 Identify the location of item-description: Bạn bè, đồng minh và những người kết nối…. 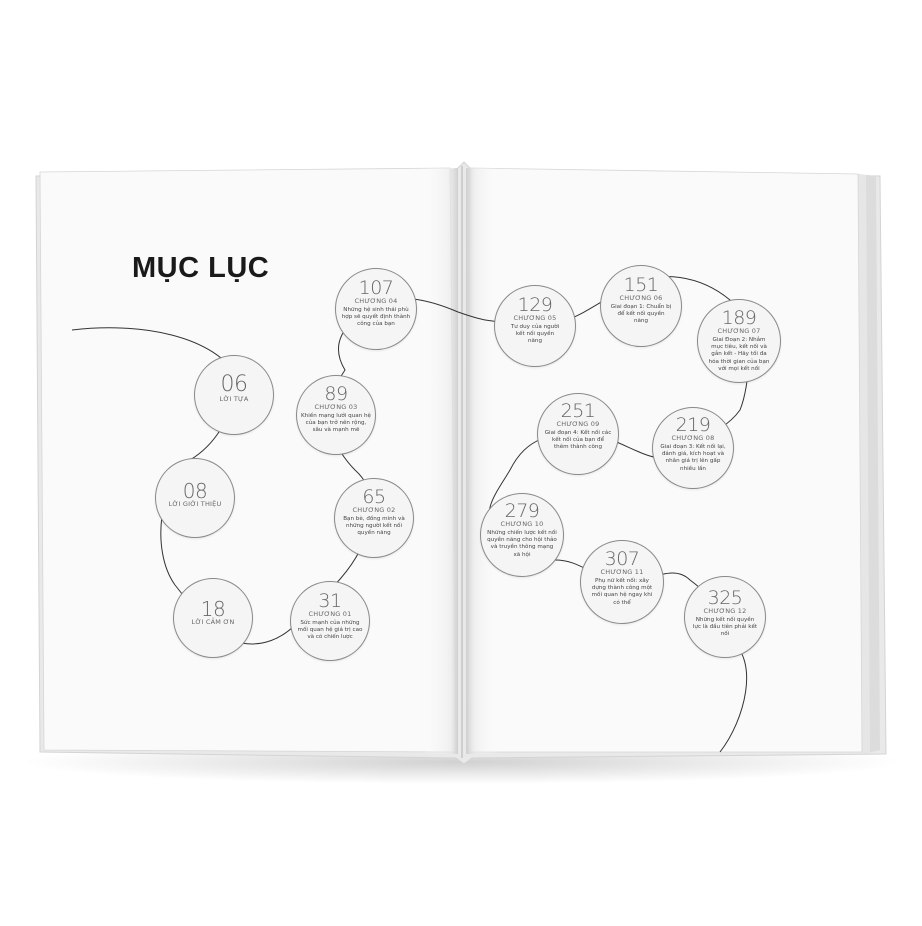
(374, 526).